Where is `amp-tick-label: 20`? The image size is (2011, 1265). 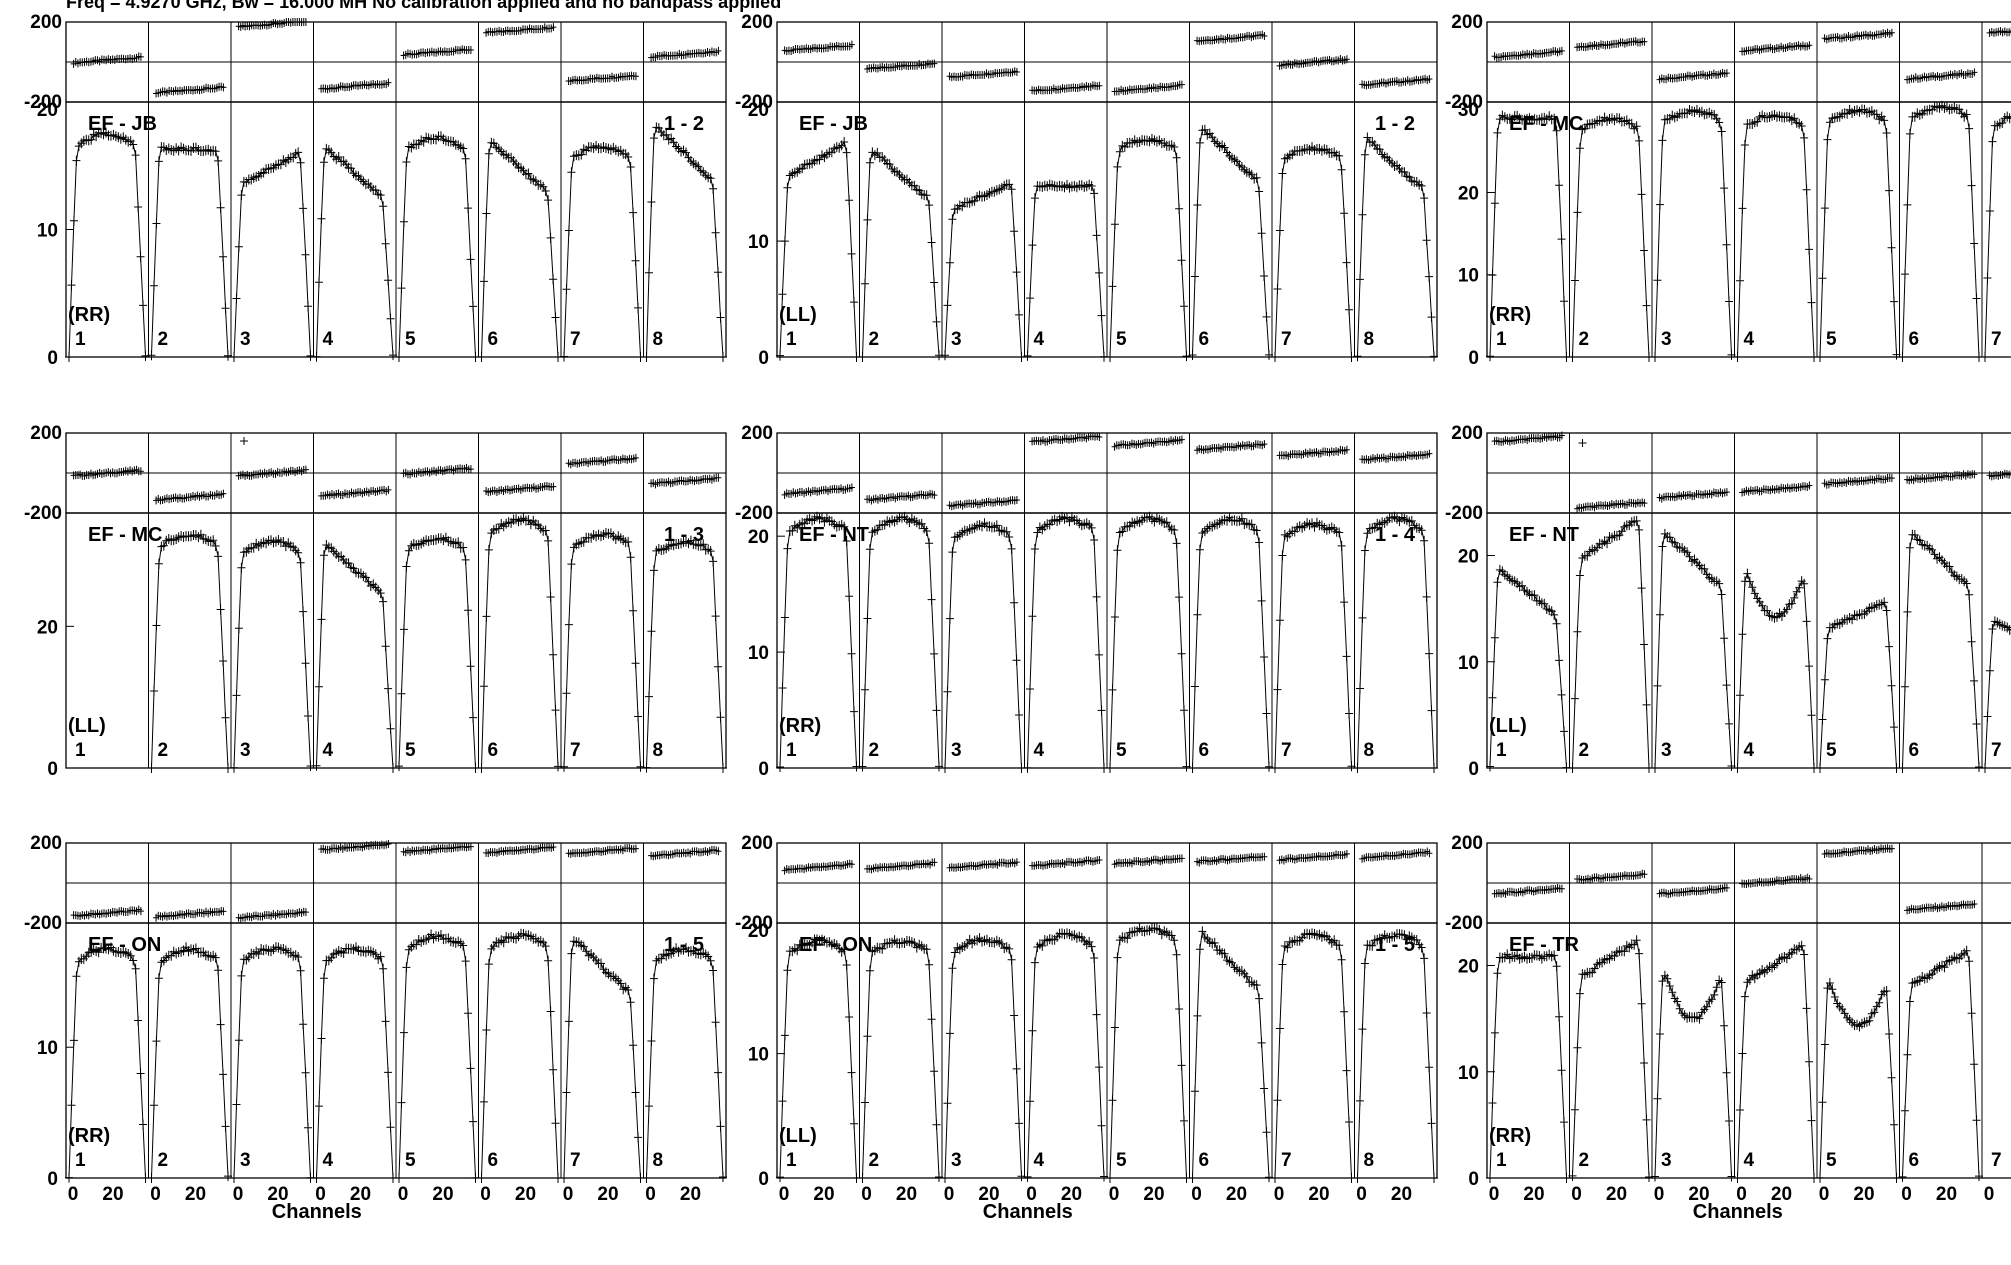
amp-tick-label: 20 is located at coordinates (1468, 557).